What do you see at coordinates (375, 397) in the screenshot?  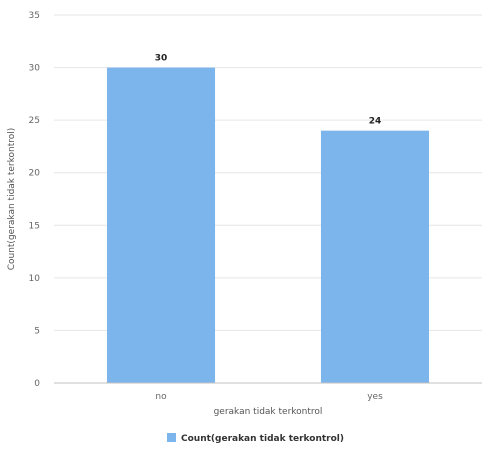 I see `x-tick-label-yes: yes` at bounding box center [375, 397].